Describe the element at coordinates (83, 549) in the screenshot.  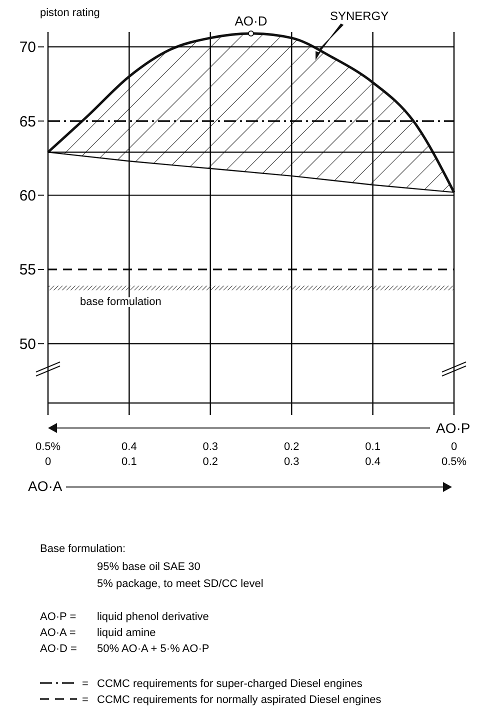
I see `text: Base formulation:` at that location.